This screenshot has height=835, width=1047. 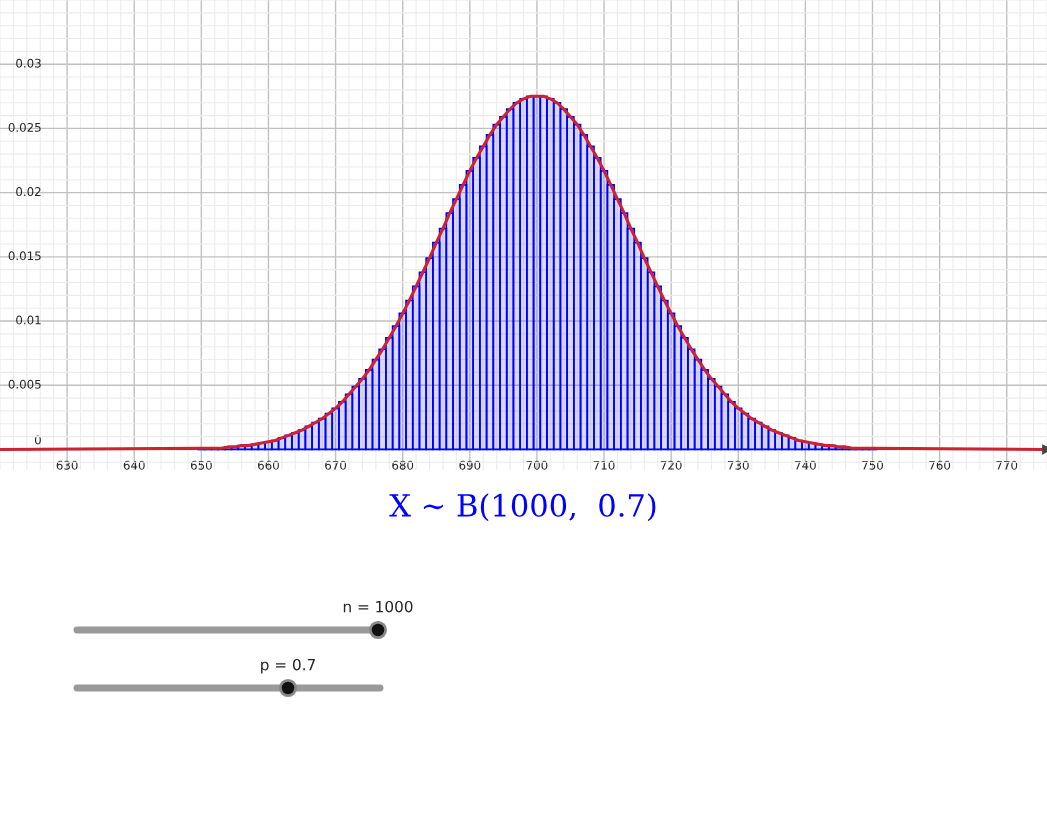 I want to click on x-tick-label: 760, so click(x=940, y=465).